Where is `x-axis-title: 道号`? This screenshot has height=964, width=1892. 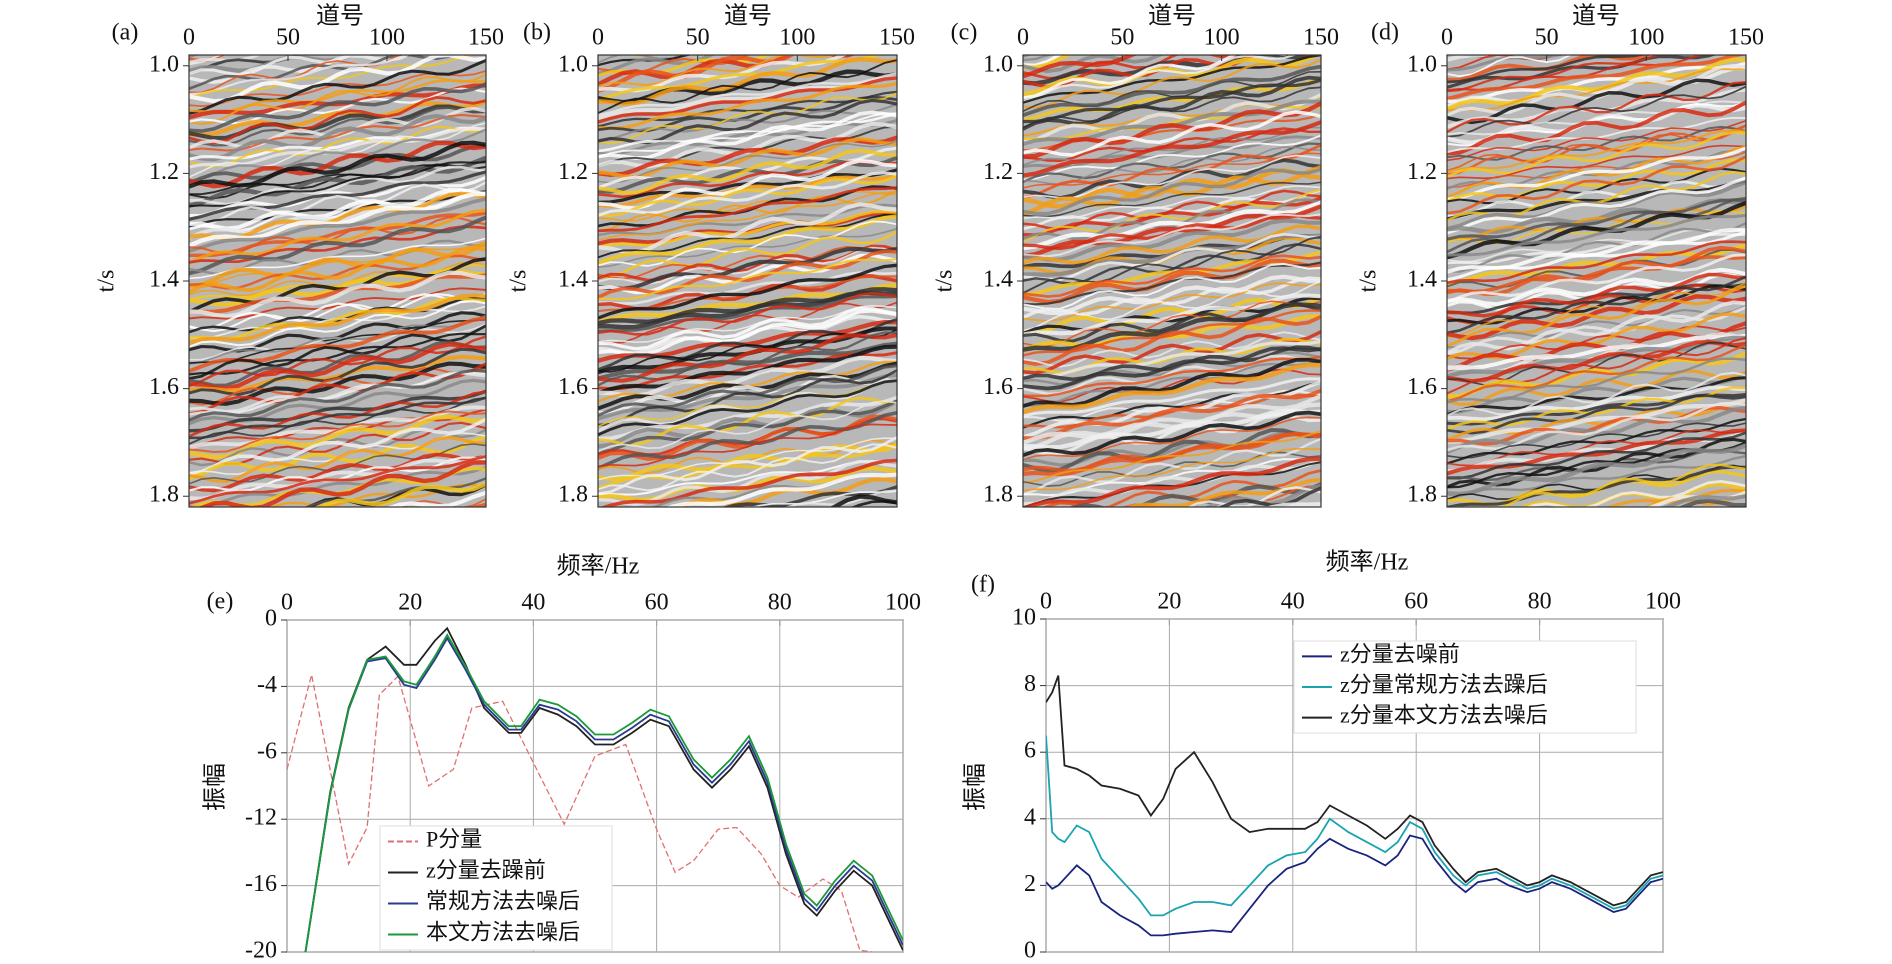
x-axis-title: 道号 is located at coordinates (340, 16).